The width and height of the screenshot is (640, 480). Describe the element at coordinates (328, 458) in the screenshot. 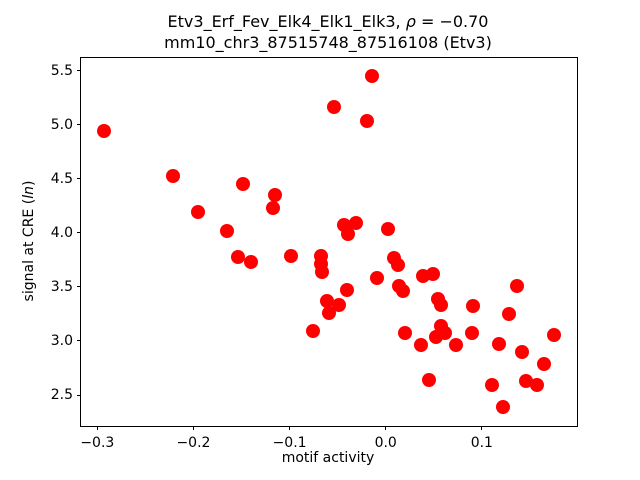

I see `x-axis-label: motif activity` at that location.